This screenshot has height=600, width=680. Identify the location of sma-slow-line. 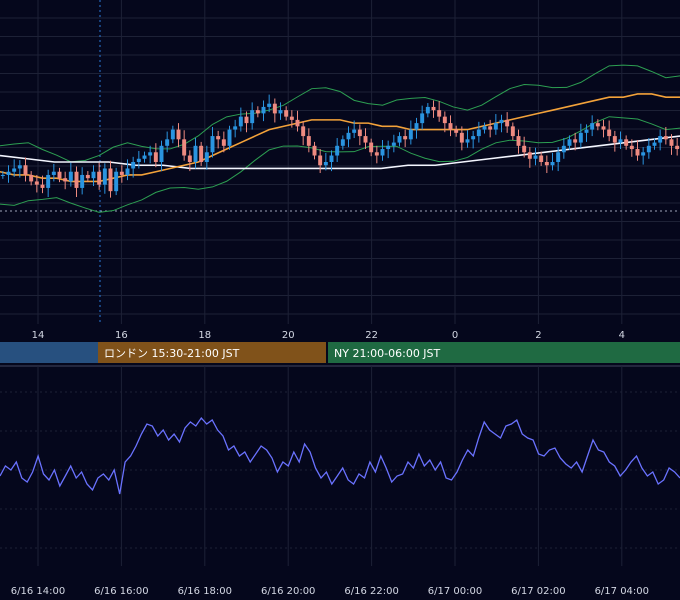
(340, 152).